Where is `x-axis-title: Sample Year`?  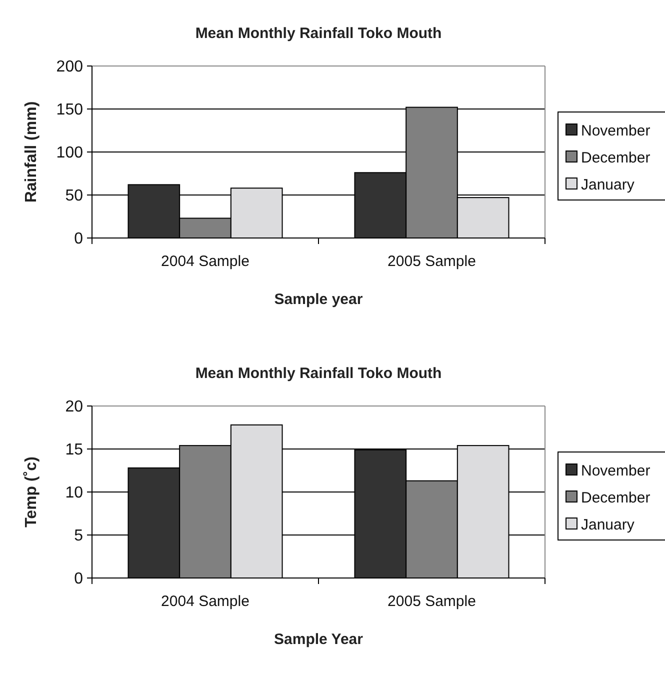 x-axis-title: Sample Year is located at coordinates (319, 639).